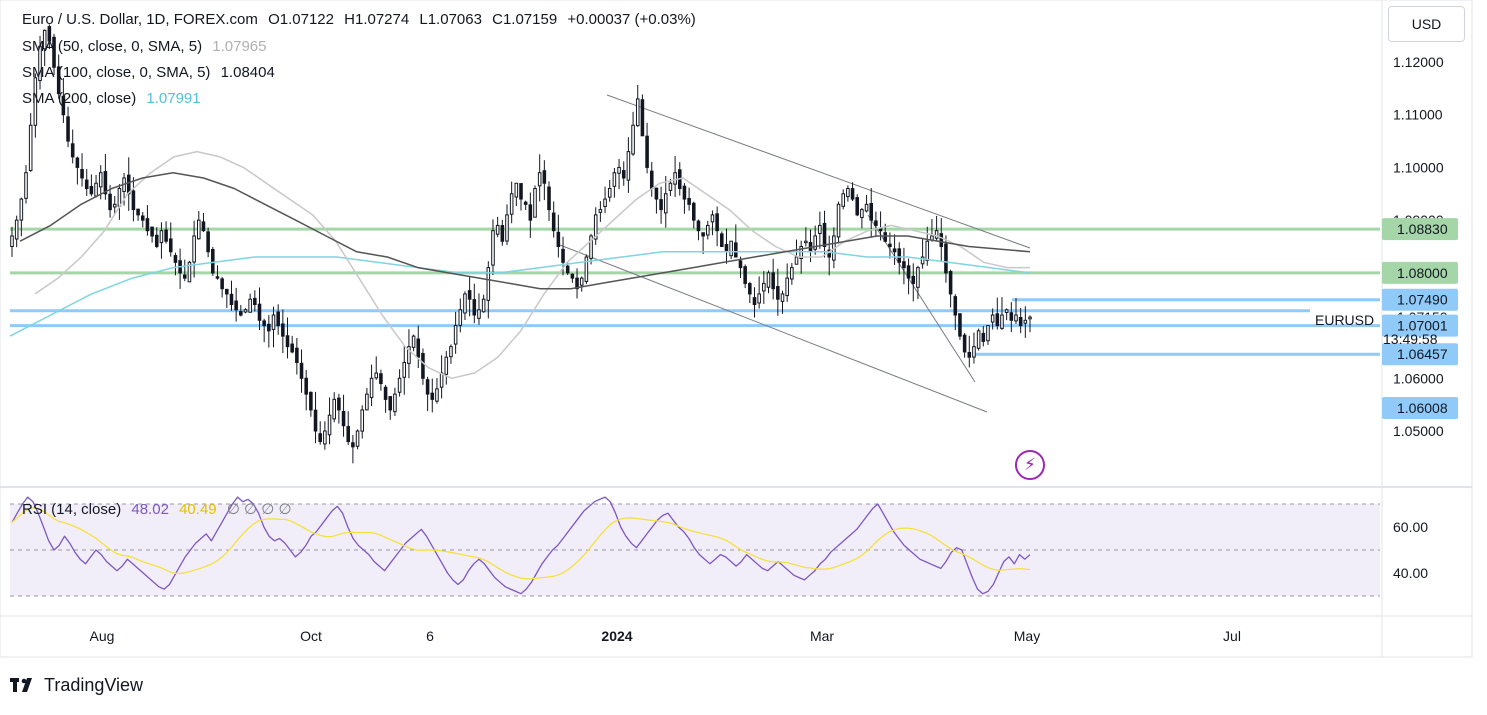 The image size is (1487, 715). Describe the element at coordinates (114, 98) in the screenshot. I see `legend-sma200: SMA (200, close) 1.07991` at that location.